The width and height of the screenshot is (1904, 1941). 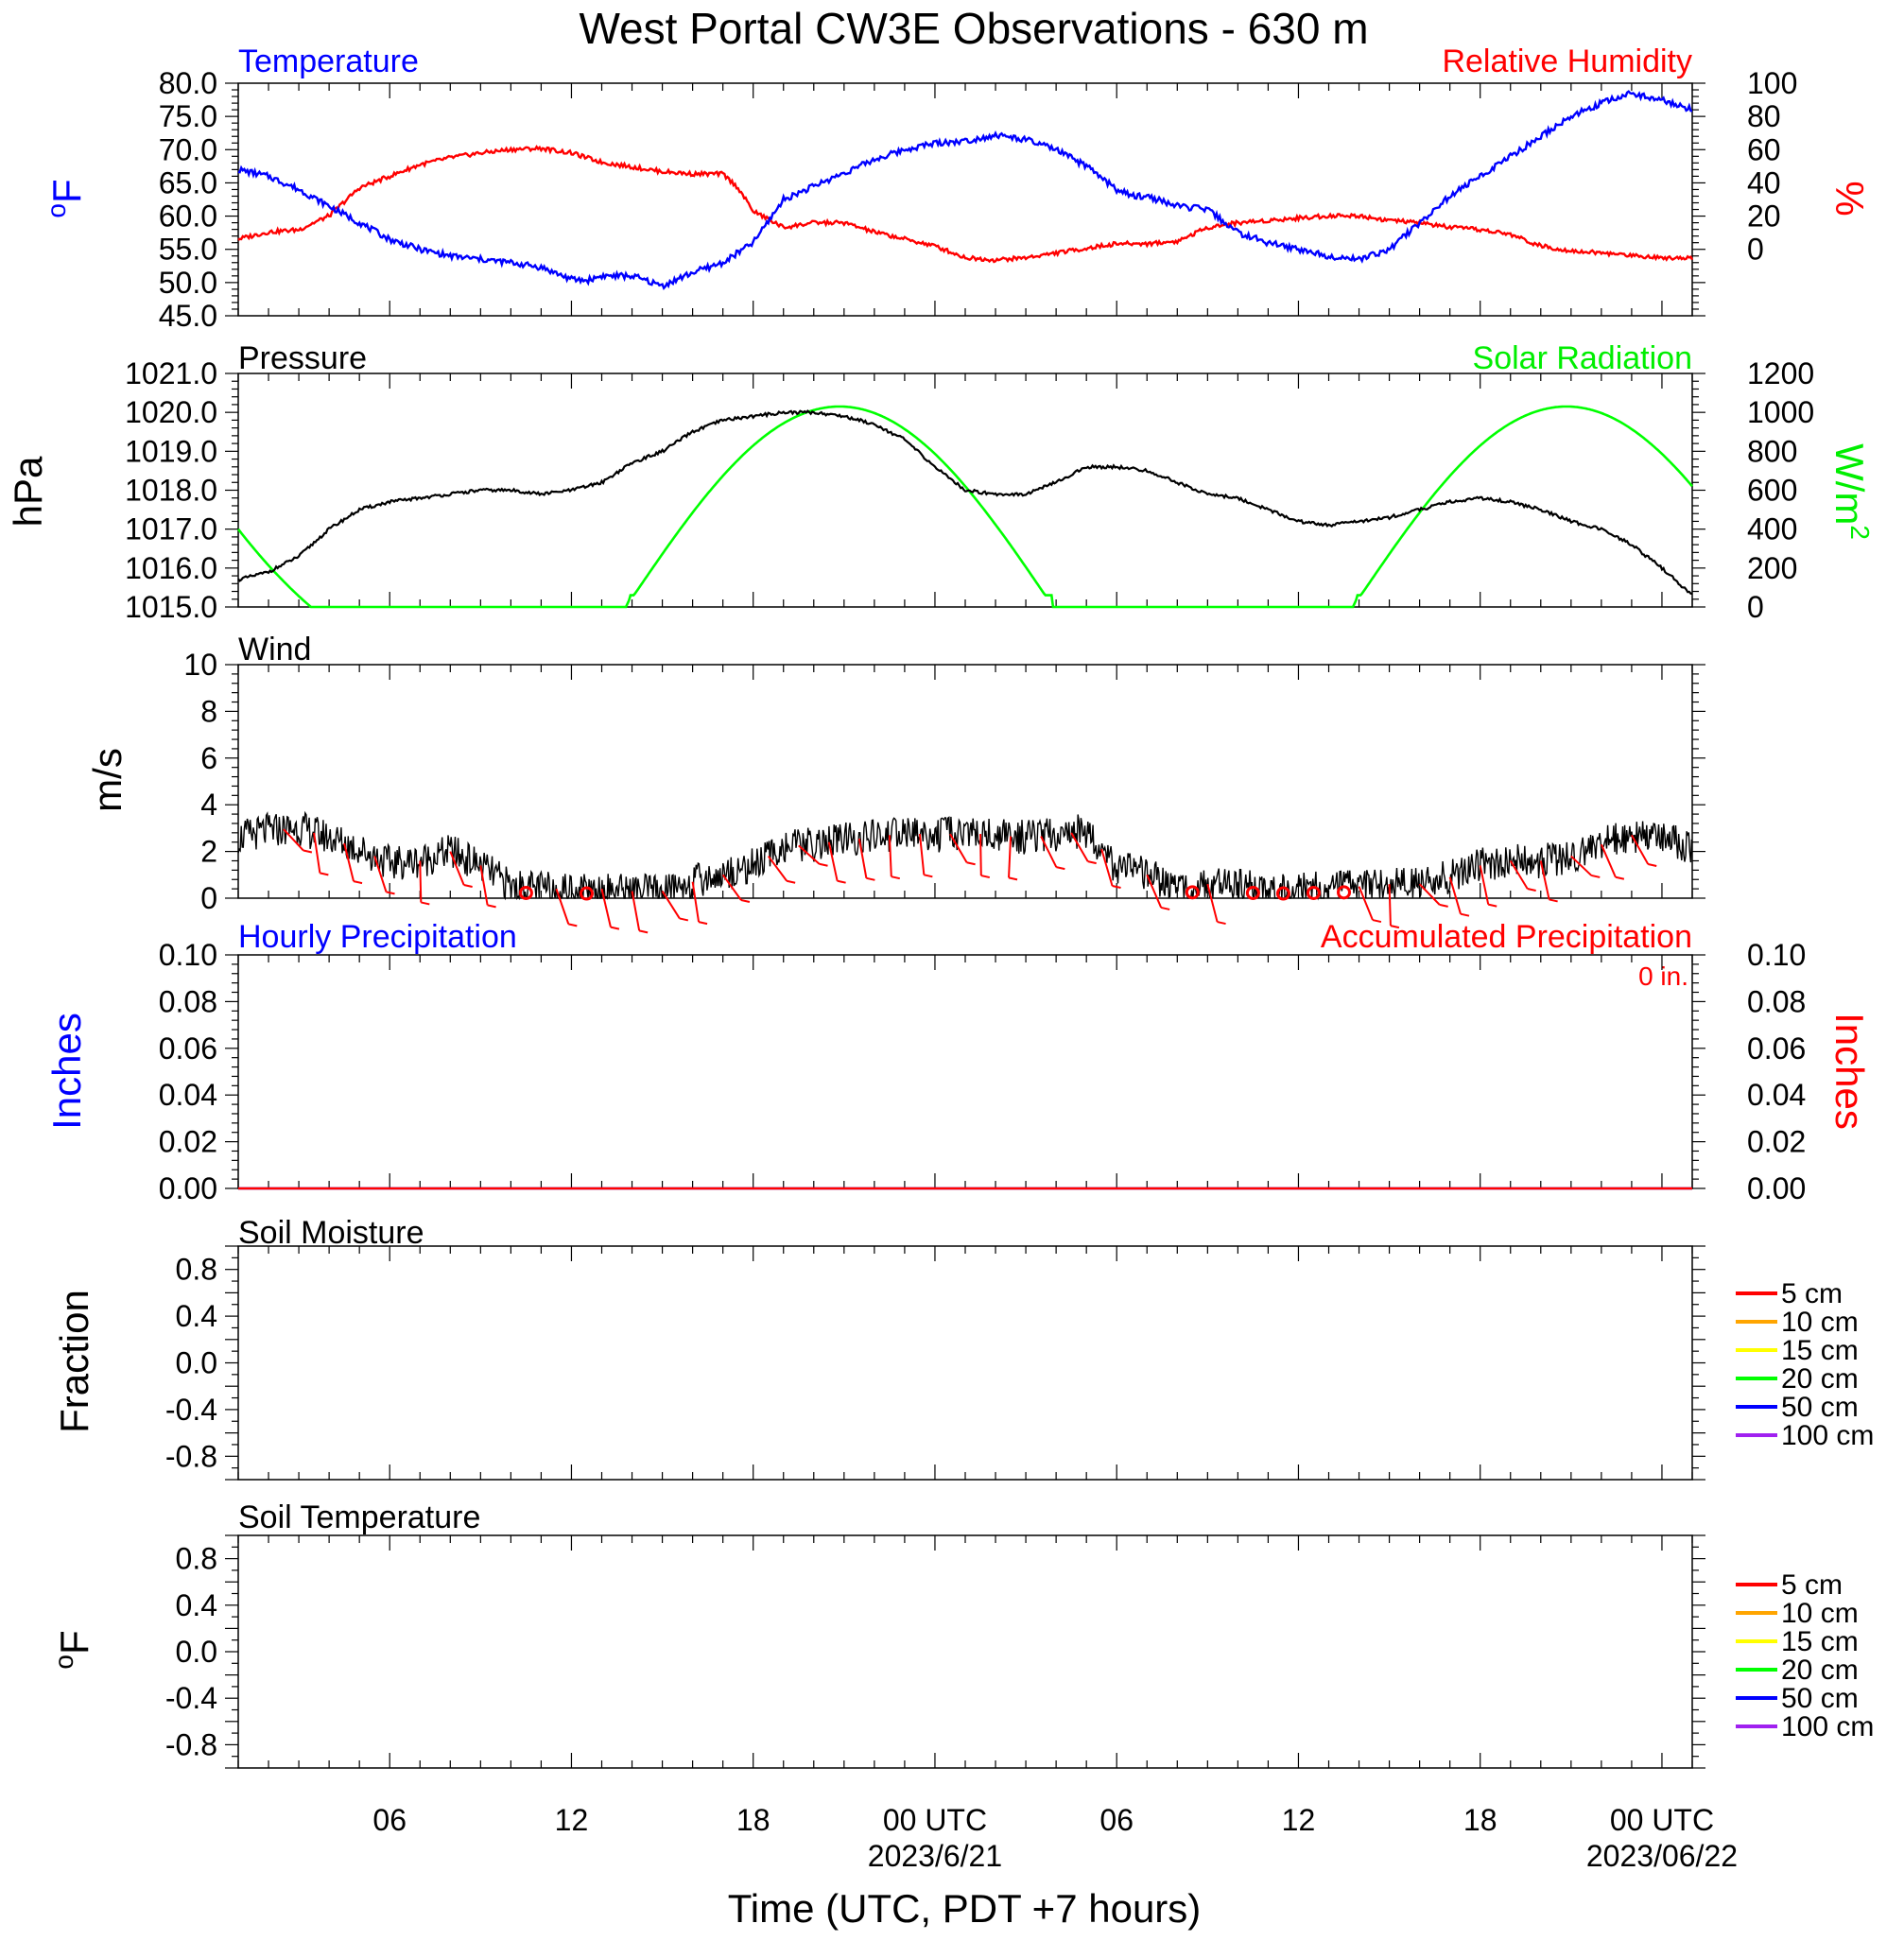 I want to click on hourly-precip-tick-label: 0.08, so click(x=188, y=1001).